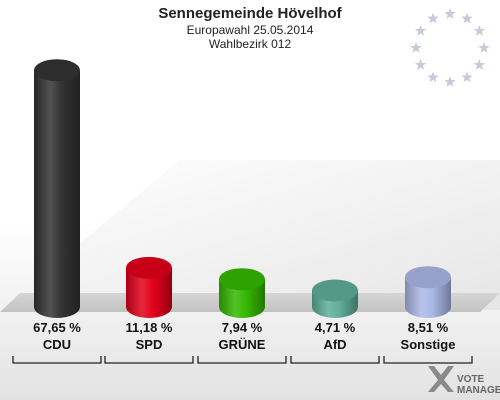 Image resolution: width=500 pixels, height=400 pixels. Describe the element at coordinates (478, 390) in the screenshot. I see `logo-line2: MANAGER` at that location.